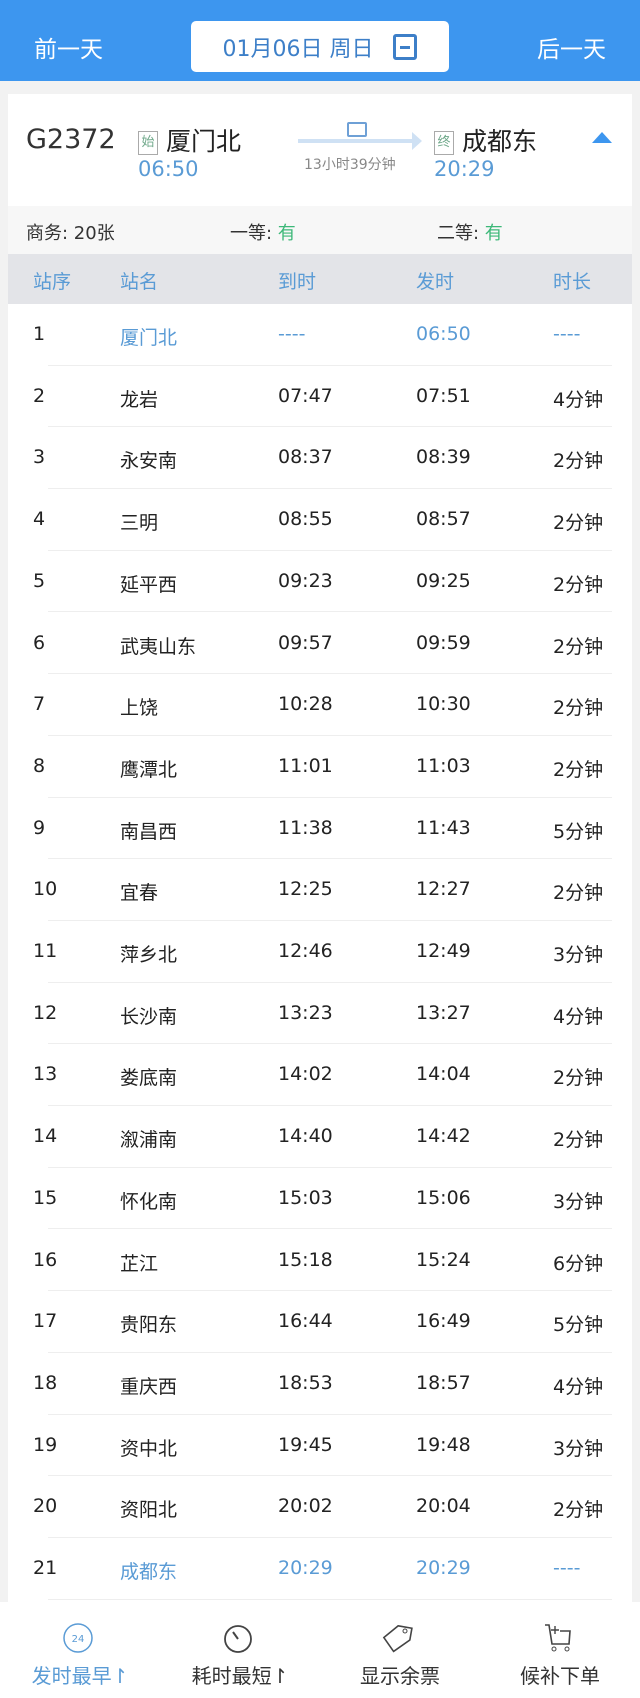  I want to click on row-arrive: 13:23, so click(305, 1012).